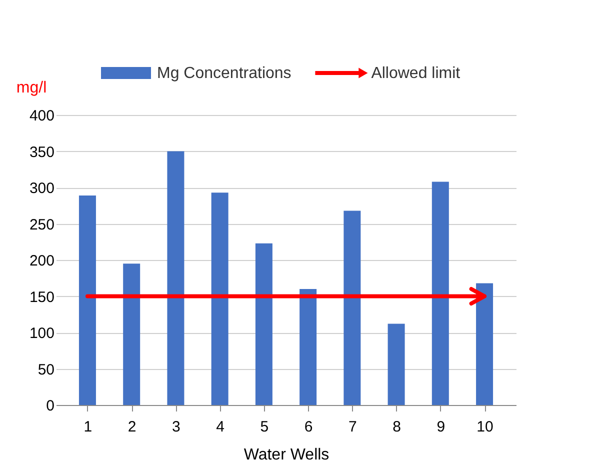 The image size is (608, 467). I want to click on y-tick-label: 300, so click(41, 188).